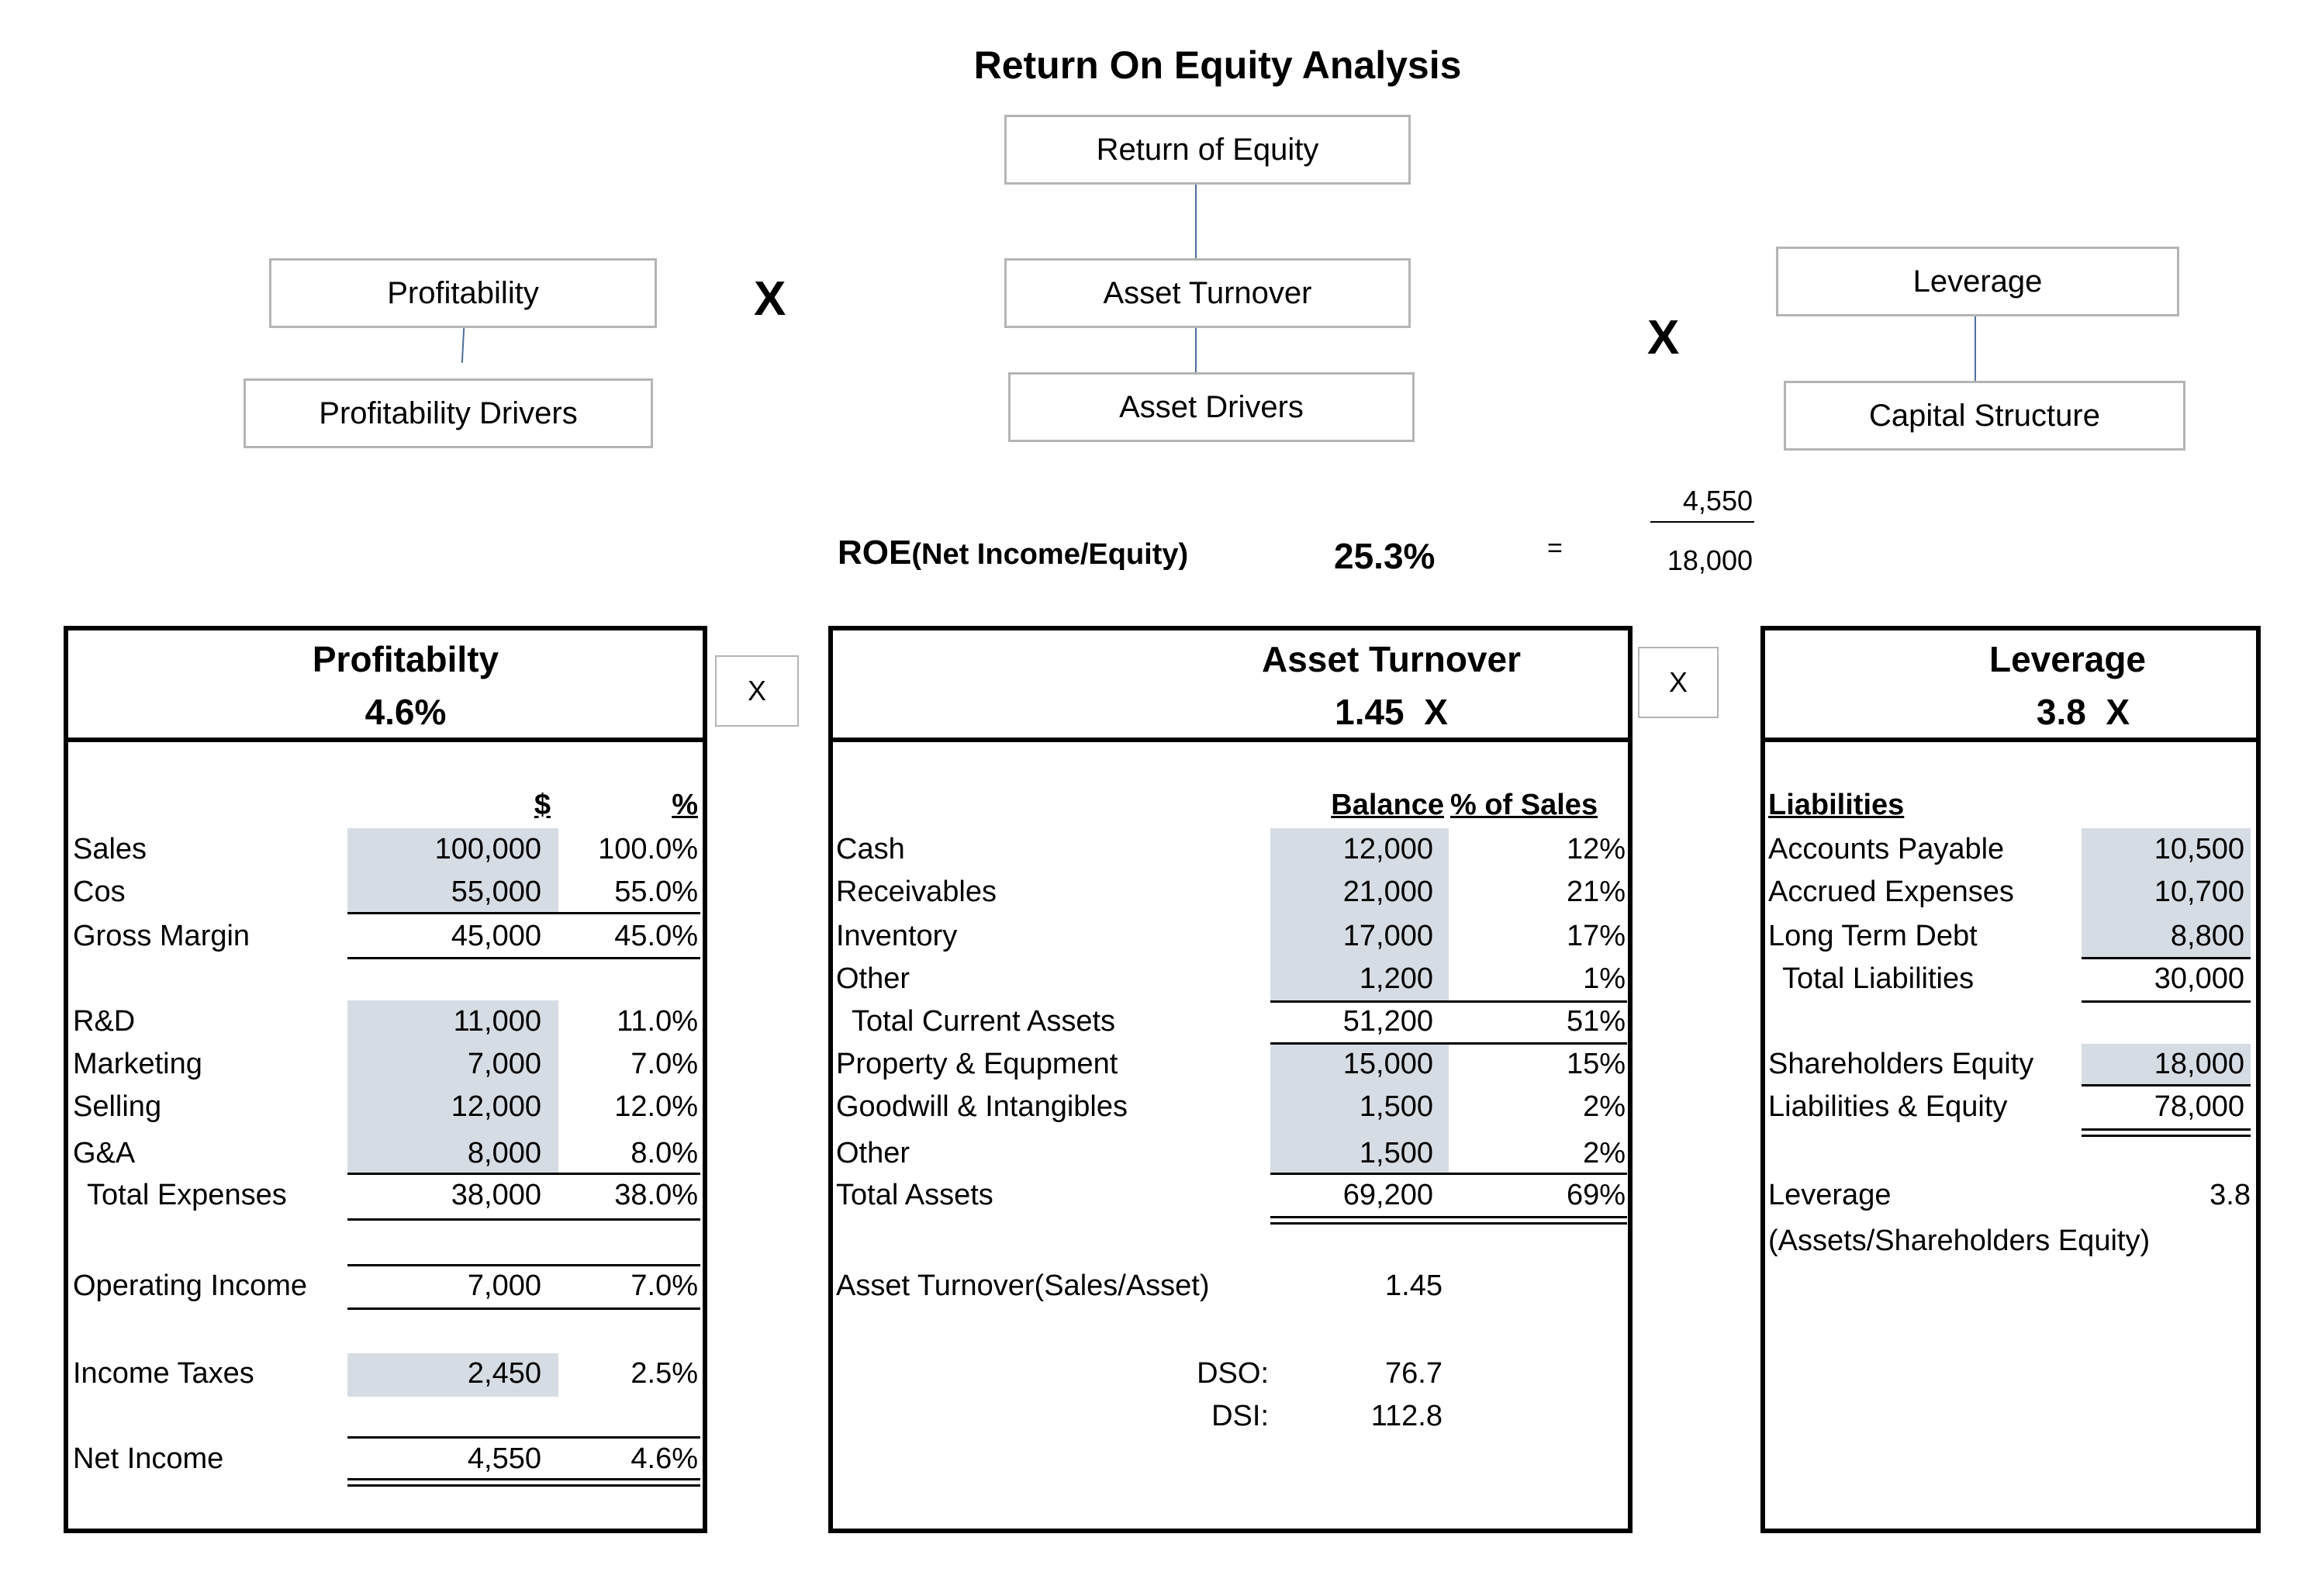 The height and width of the screenshot is (1596, 2308). I want to click on row-label: G&A, so click(104, 1153).